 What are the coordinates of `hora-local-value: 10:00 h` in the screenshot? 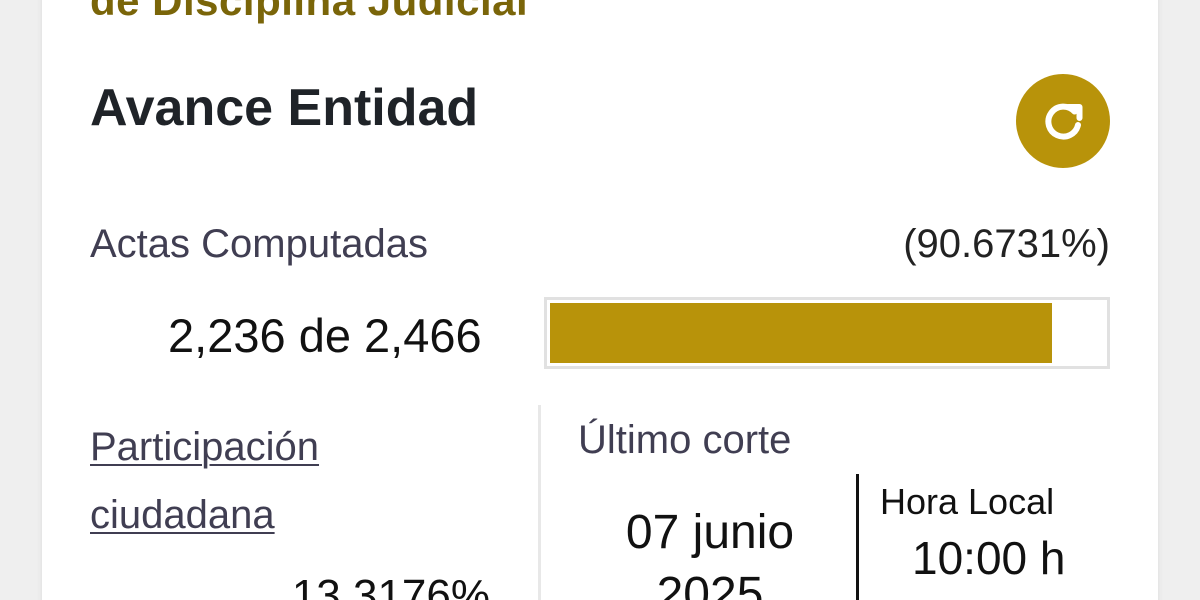 It's located at (989, 558).